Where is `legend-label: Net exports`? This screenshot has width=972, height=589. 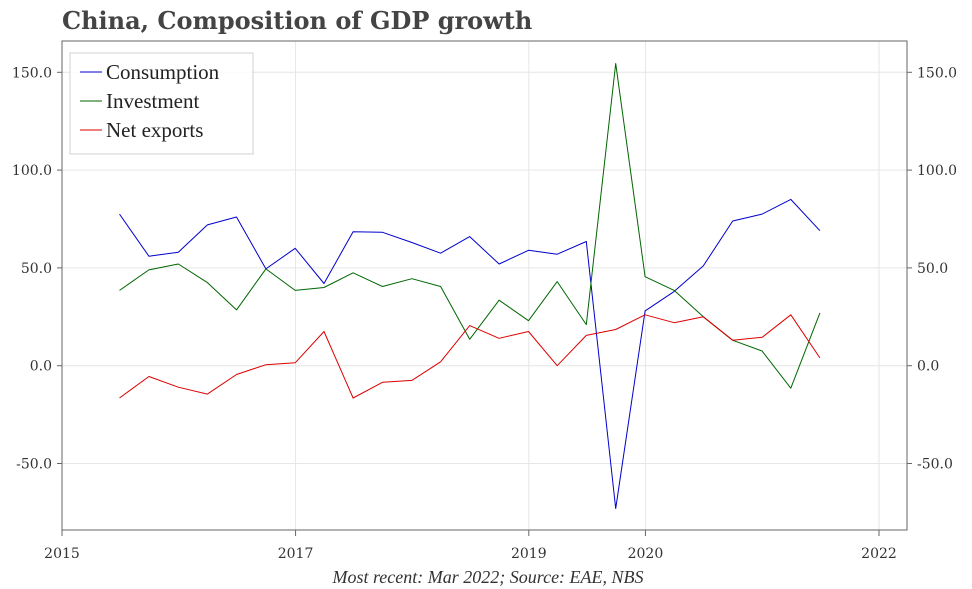 legend-label: Net exports is located at coordinates (154, 130).